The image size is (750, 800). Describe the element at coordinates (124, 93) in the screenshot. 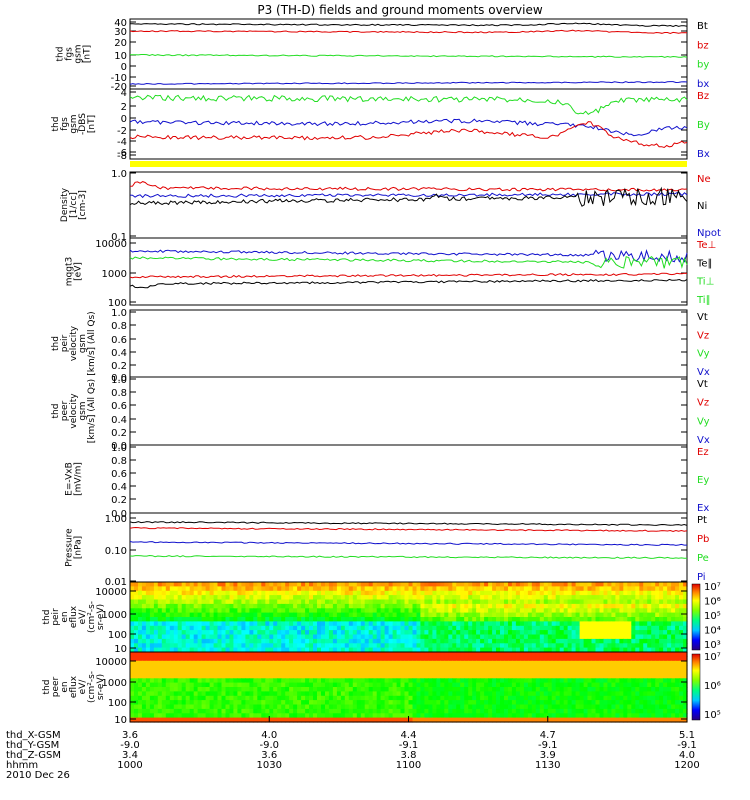

I see `y-tick-label: 4` at that location.